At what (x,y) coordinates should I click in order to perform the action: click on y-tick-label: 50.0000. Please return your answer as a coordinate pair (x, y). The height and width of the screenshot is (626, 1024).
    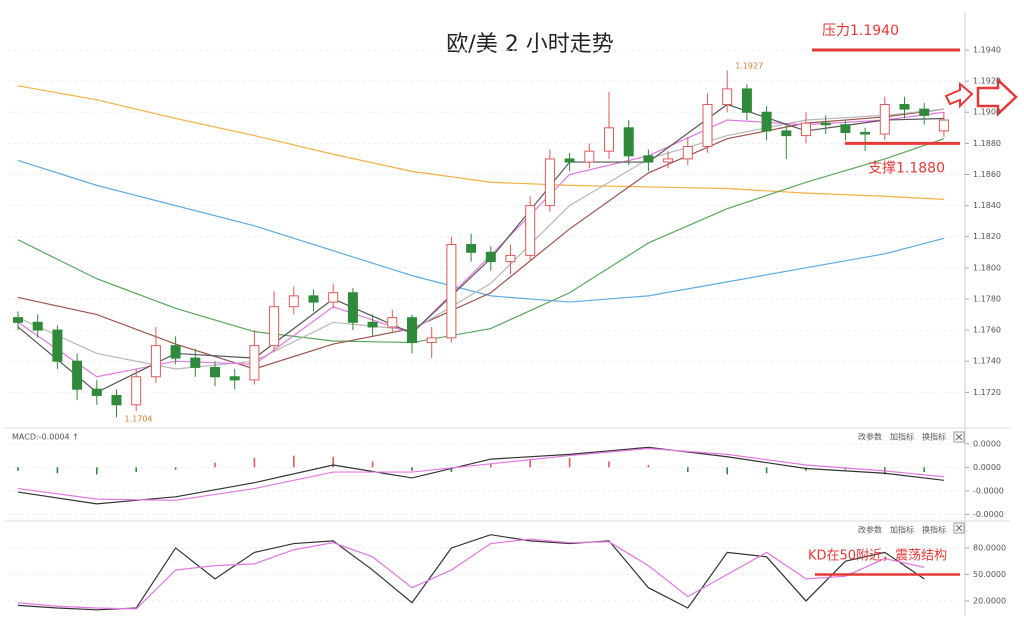
    Looking at the image, I should click on (989, 574).